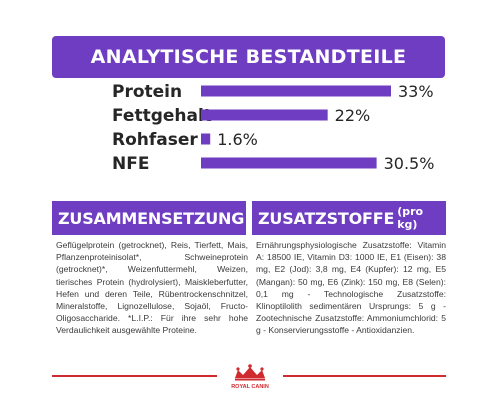 This screenshot has width=500, height=400. Describe the element at coordinates (155, 140) in the screenshot. I see `category-label: Rohfaser` at that location.